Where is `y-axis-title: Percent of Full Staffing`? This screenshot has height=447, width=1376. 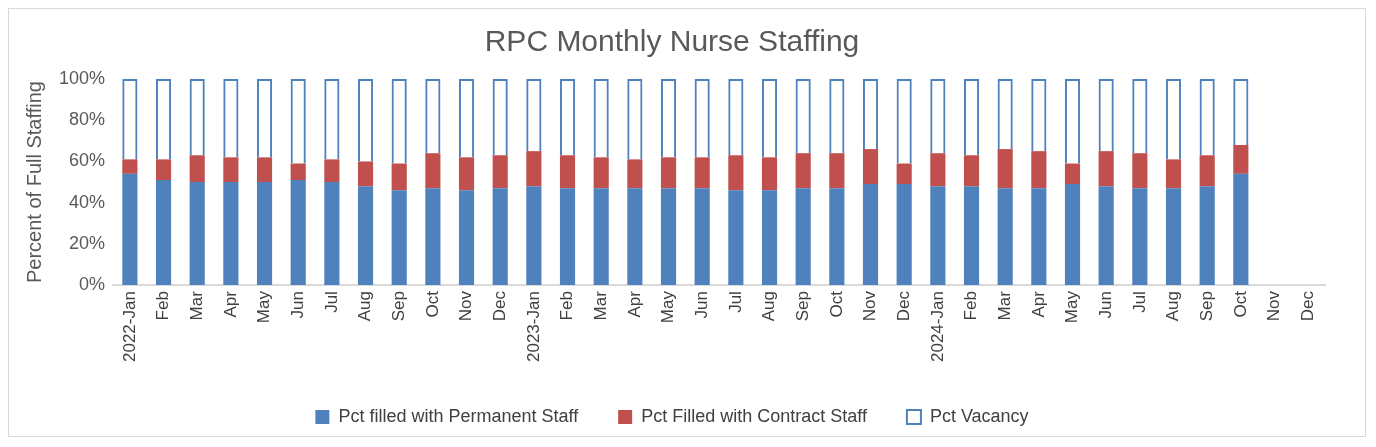 y-axis-title: Percent of Full Staffing is located at coordinates (33, 182).